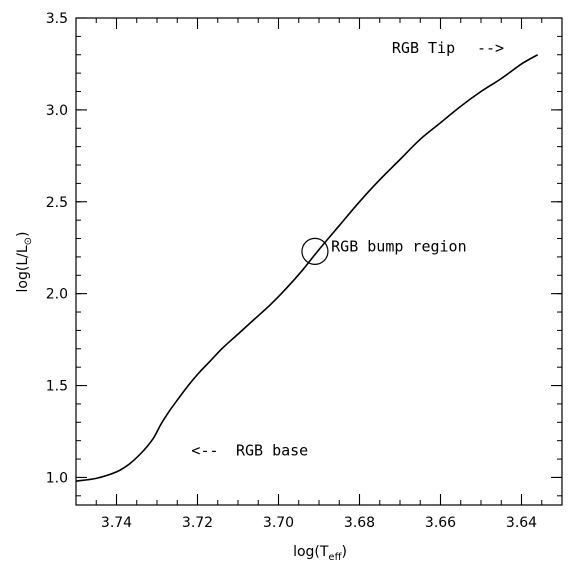 Image resolution: width=570 pixels, height=563 pixels. Describe the element at coordinates (398, 246) in the screenshot. I see `annotation-text: RGB bump region` at that location.